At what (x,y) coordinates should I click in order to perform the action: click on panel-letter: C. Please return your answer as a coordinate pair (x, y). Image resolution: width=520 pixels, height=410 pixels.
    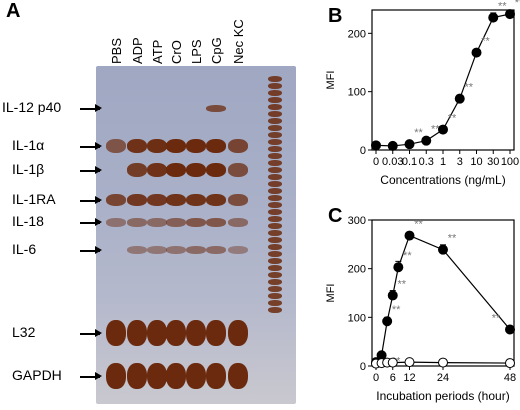
    Looking at the image, I should click on (335, 216).